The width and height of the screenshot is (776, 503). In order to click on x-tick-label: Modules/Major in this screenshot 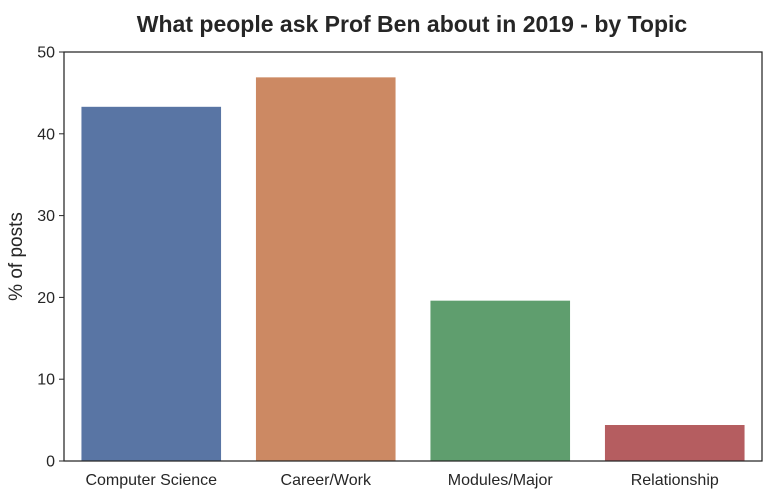, I will do `click(501, 480)`.